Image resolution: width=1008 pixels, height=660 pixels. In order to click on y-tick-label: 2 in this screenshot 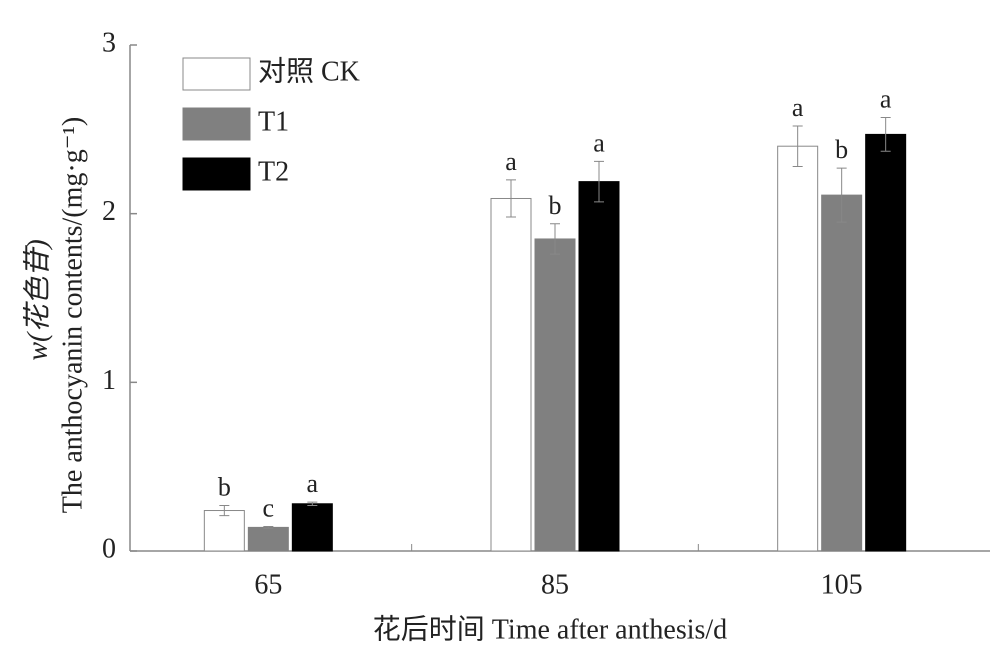, I will do `click(109, 211)`.